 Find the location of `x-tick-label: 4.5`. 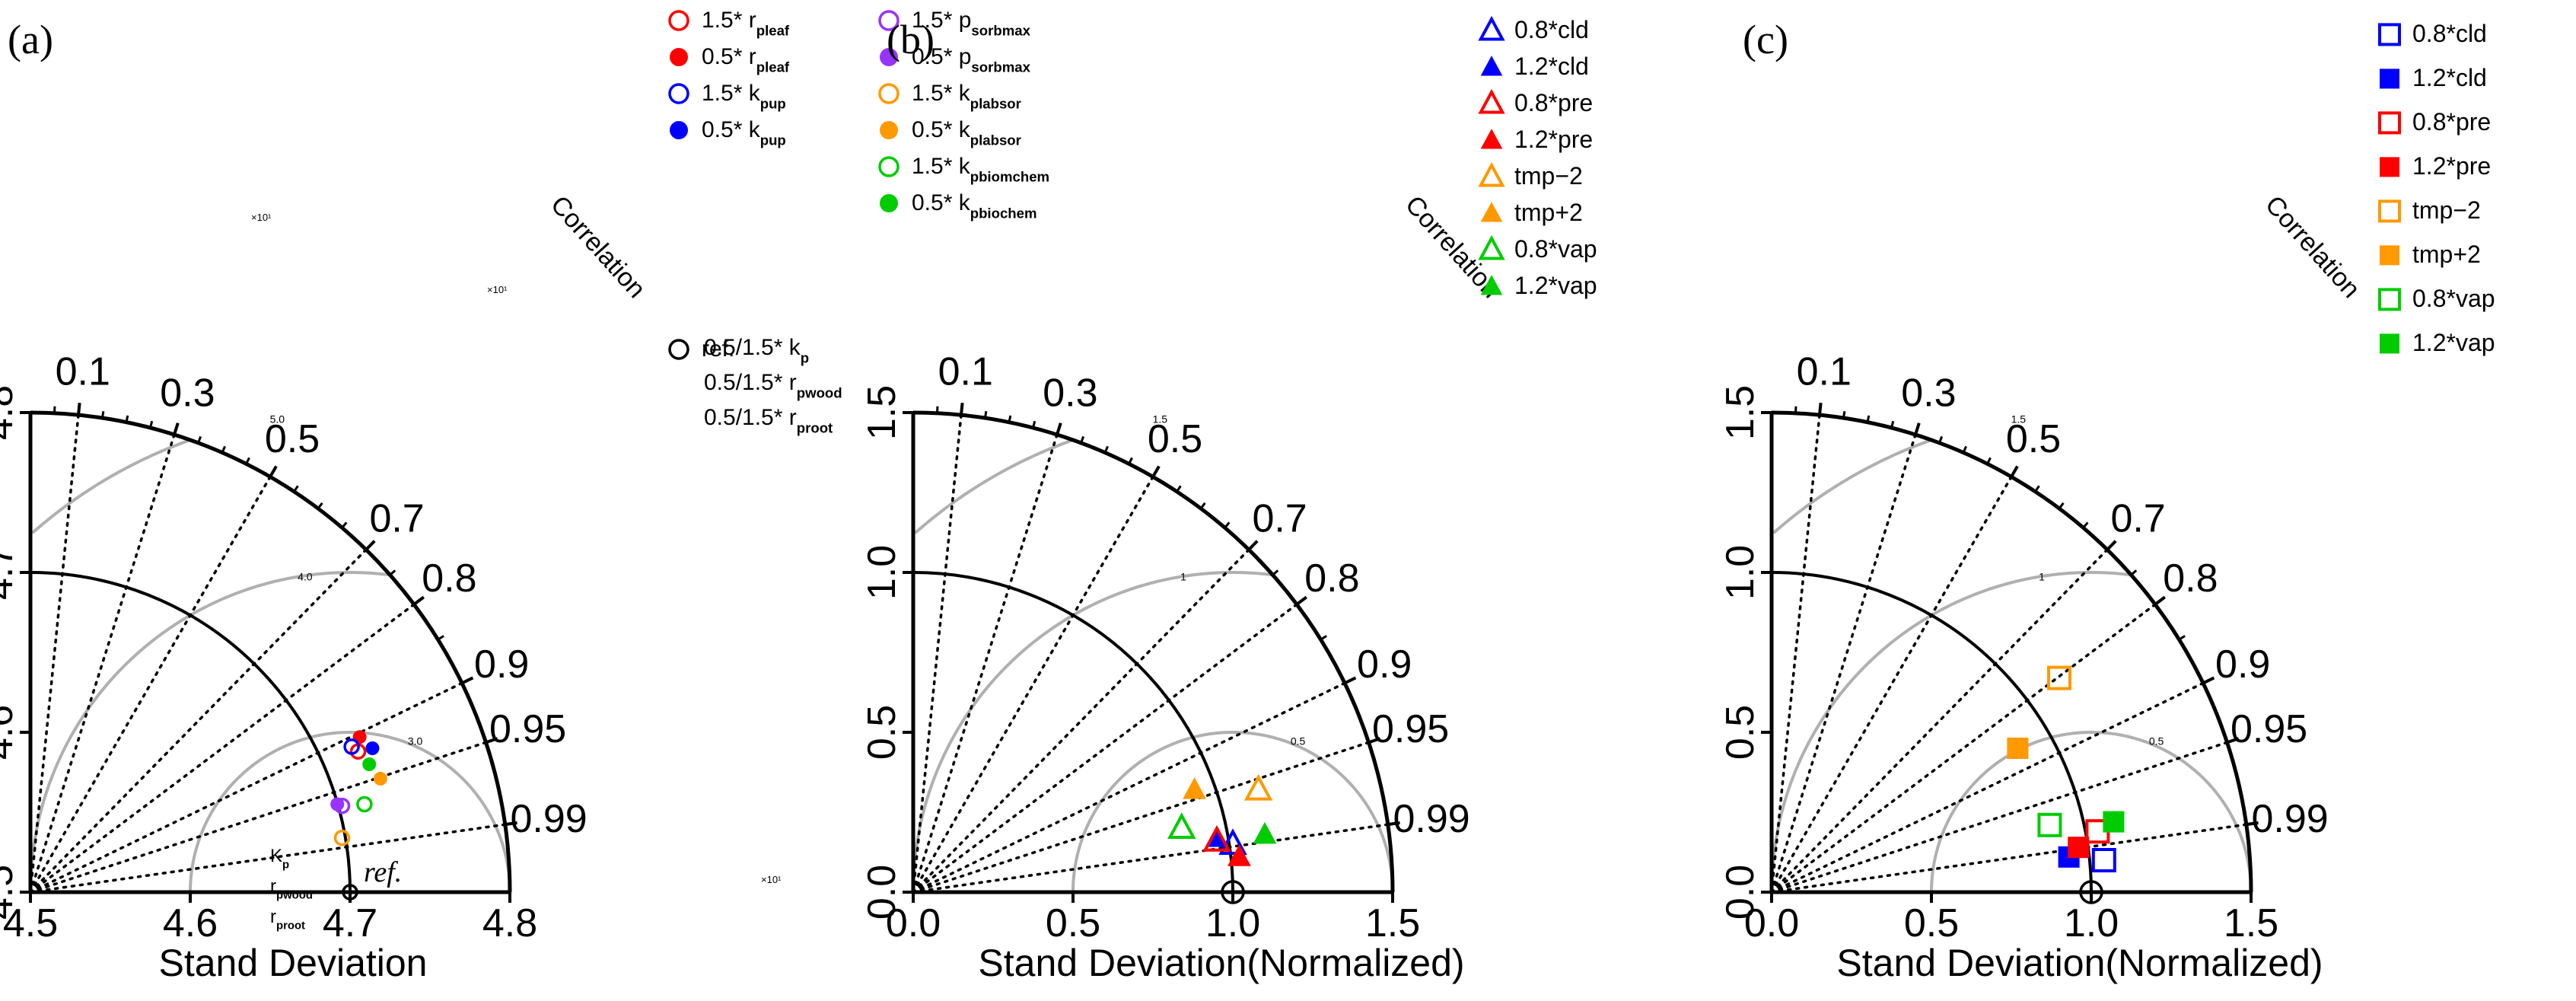

x-tick-label: 4.5 is located at coordinates (30, 923).